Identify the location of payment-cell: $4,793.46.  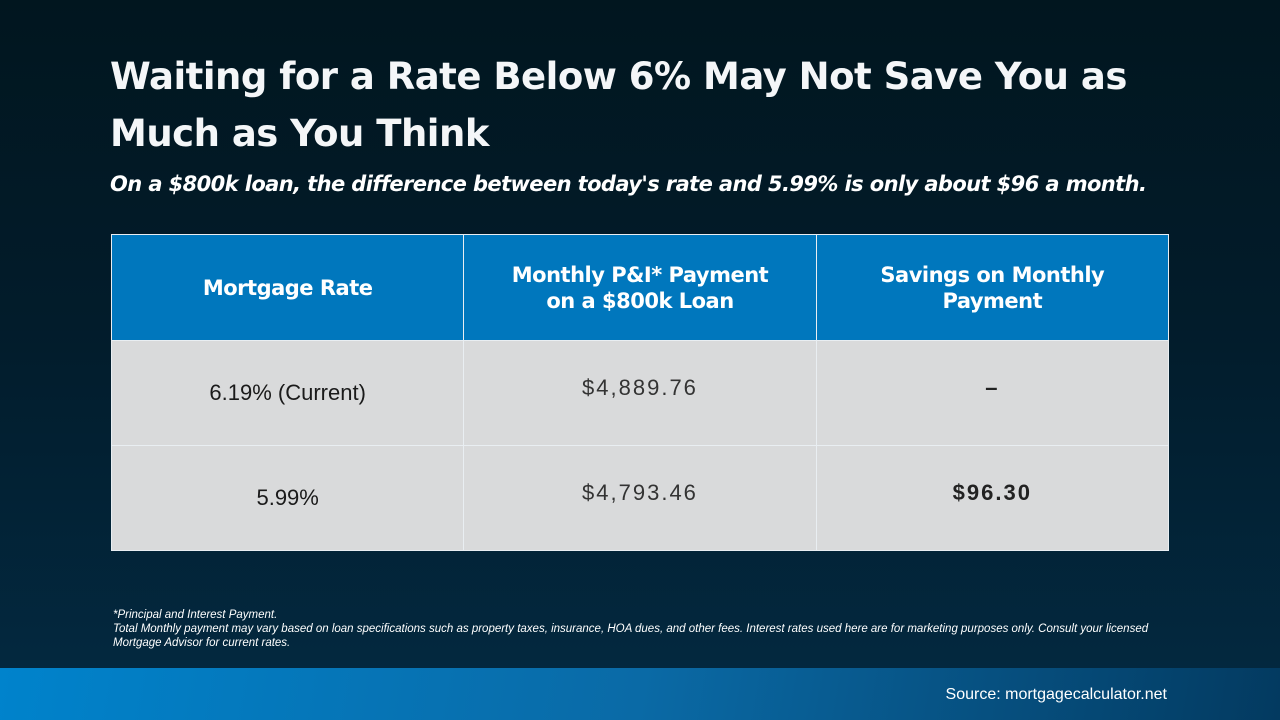
(640, 498).